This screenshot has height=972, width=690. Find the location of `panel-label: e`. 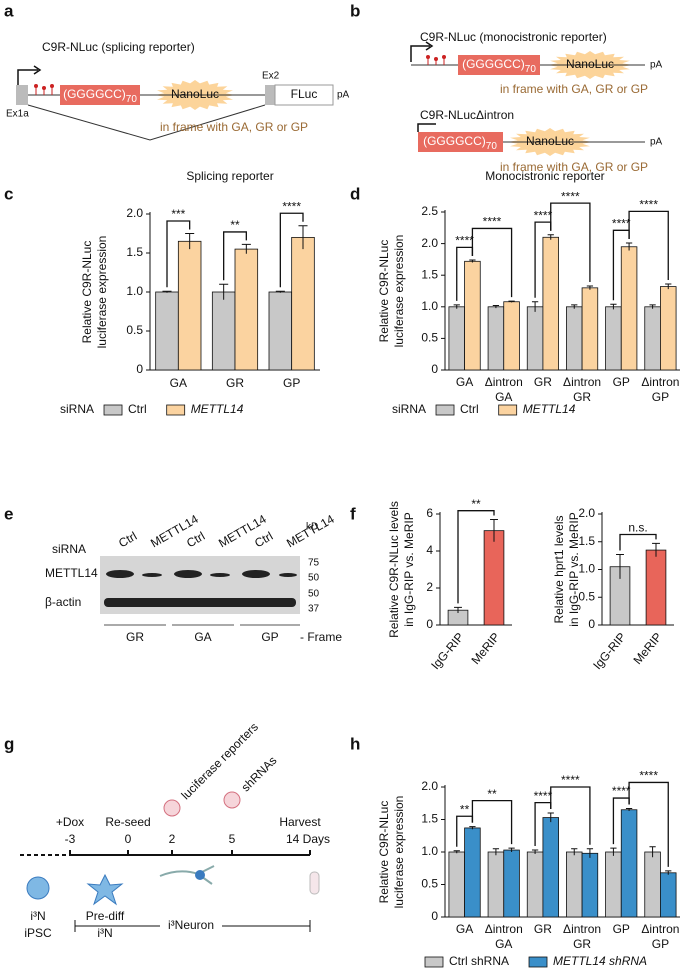

panel-label: e is located at coordinates (8, 513).